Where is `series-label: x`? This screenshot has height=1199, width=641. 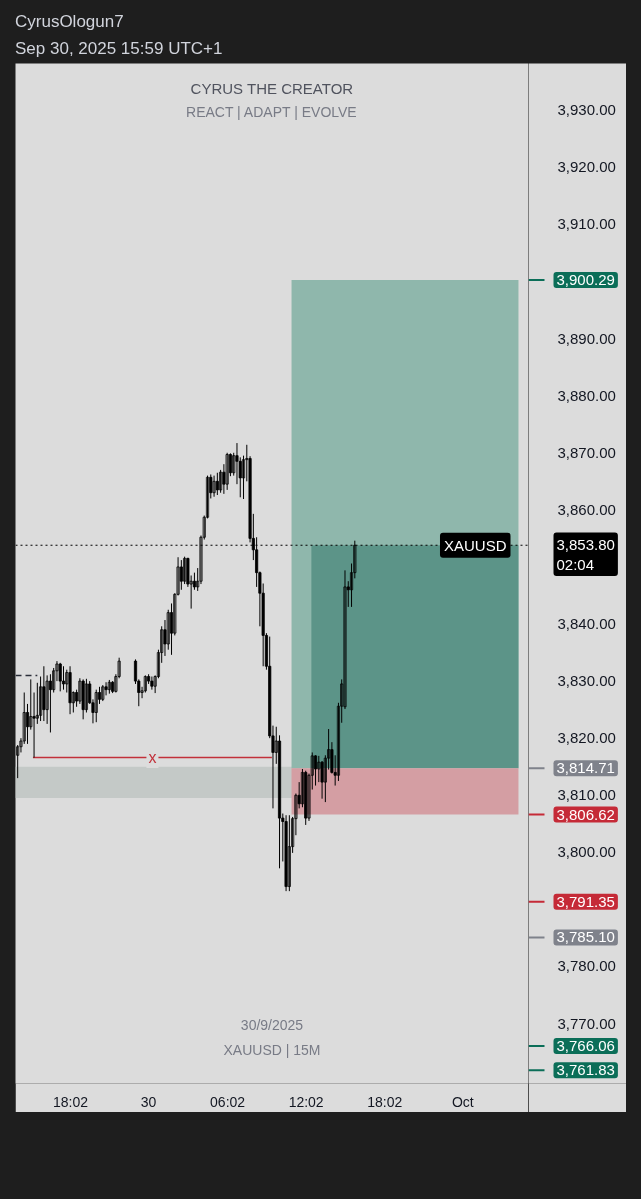
series-label: x is located at coordinates (152, 758).